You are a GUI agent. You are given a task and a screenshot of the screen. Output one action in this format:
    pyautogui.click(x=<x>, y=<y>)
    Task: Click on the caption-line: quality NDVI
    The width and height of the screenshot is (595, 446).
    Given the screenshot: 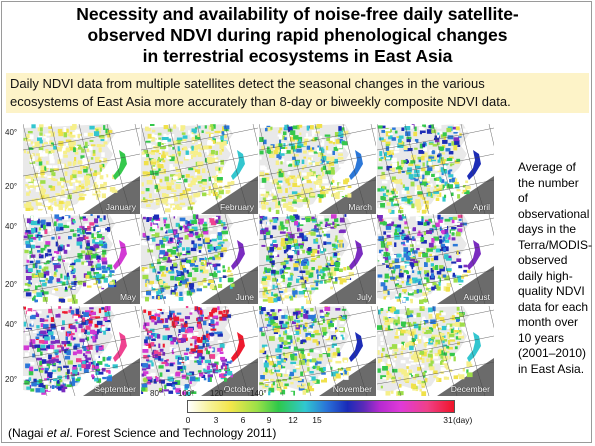 What is the action you would take?
    pyautogui.click(x=551, y=291)
    